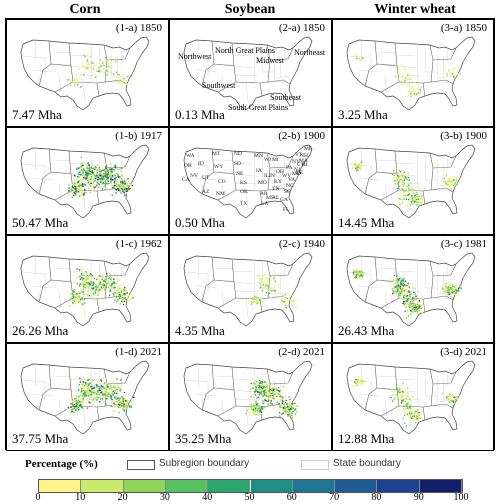 The image size is (500, 504). I want to click on panel-label: (1-c) 1962, so click(138, 244).